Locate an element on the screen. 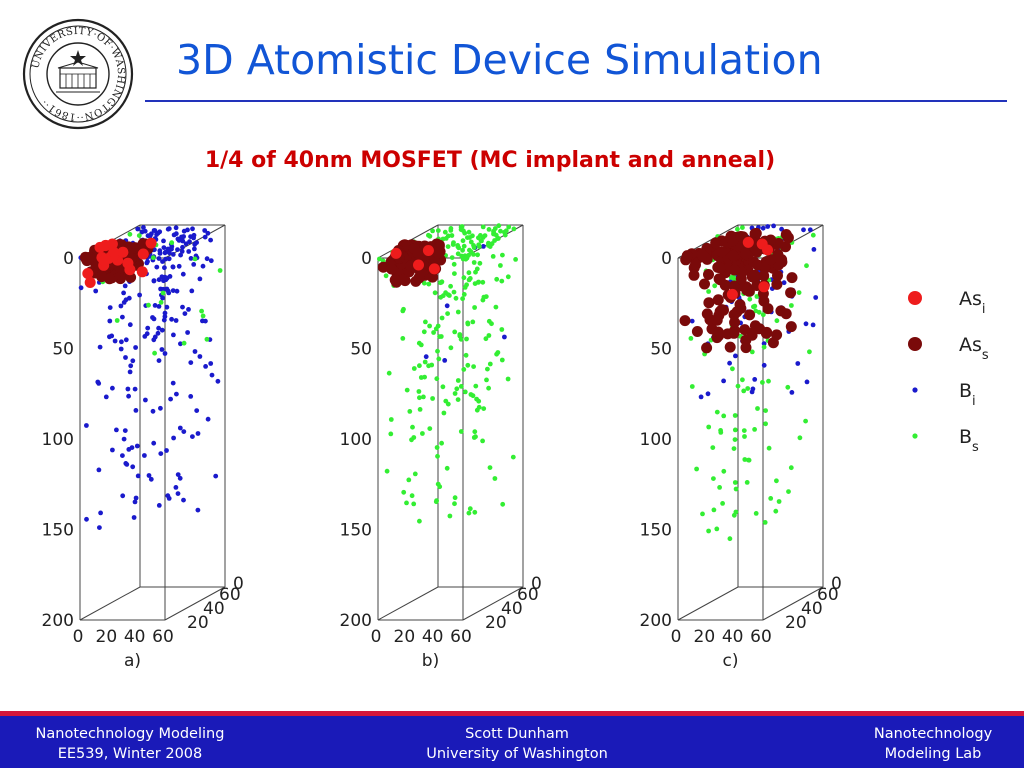  x-tick-label: 60 is located at coordinates (163, 637).